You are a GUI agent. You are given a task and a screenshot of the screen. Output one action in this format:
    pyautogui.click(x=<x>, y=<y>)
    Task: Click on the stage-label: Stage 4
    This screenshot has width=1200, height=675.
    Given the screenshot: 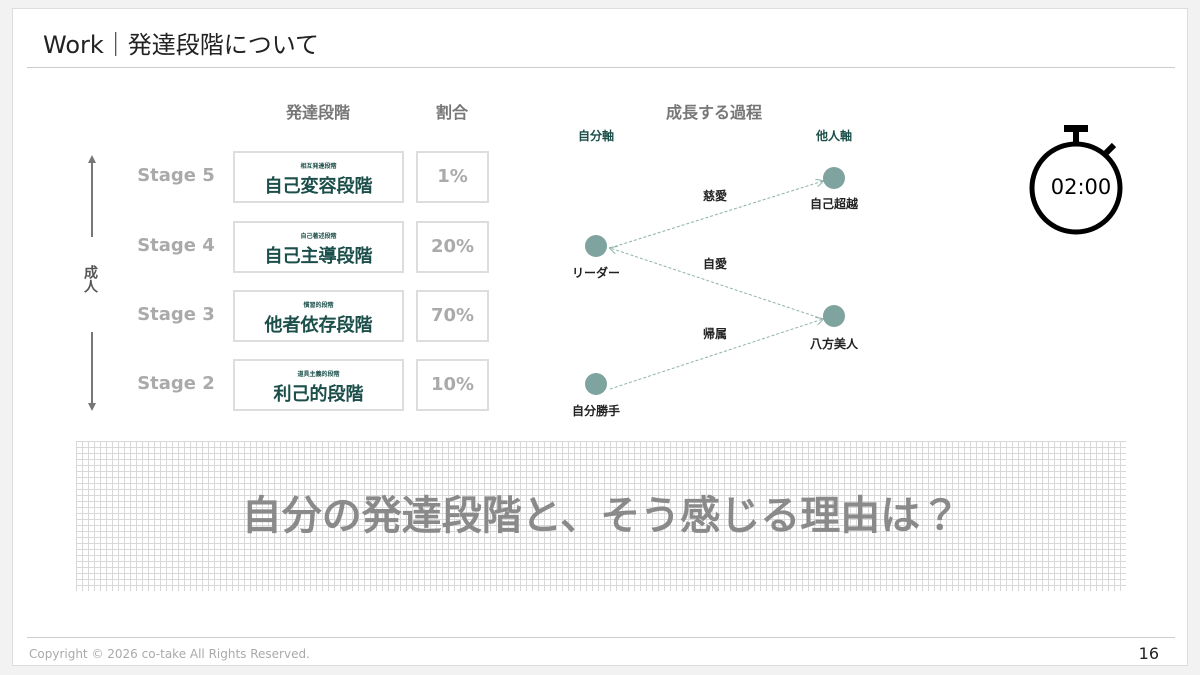 What is the action you would take?
    pyautogui.click(x=176, y=245)
    